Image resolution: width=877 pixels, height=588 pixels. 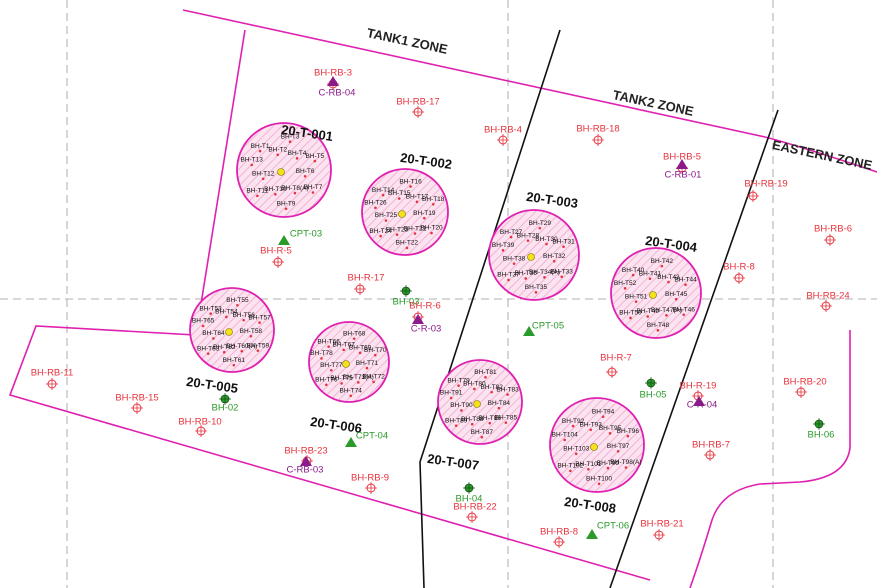 I want to click on point-label: BH-R-8, so click(x=739, y=267).